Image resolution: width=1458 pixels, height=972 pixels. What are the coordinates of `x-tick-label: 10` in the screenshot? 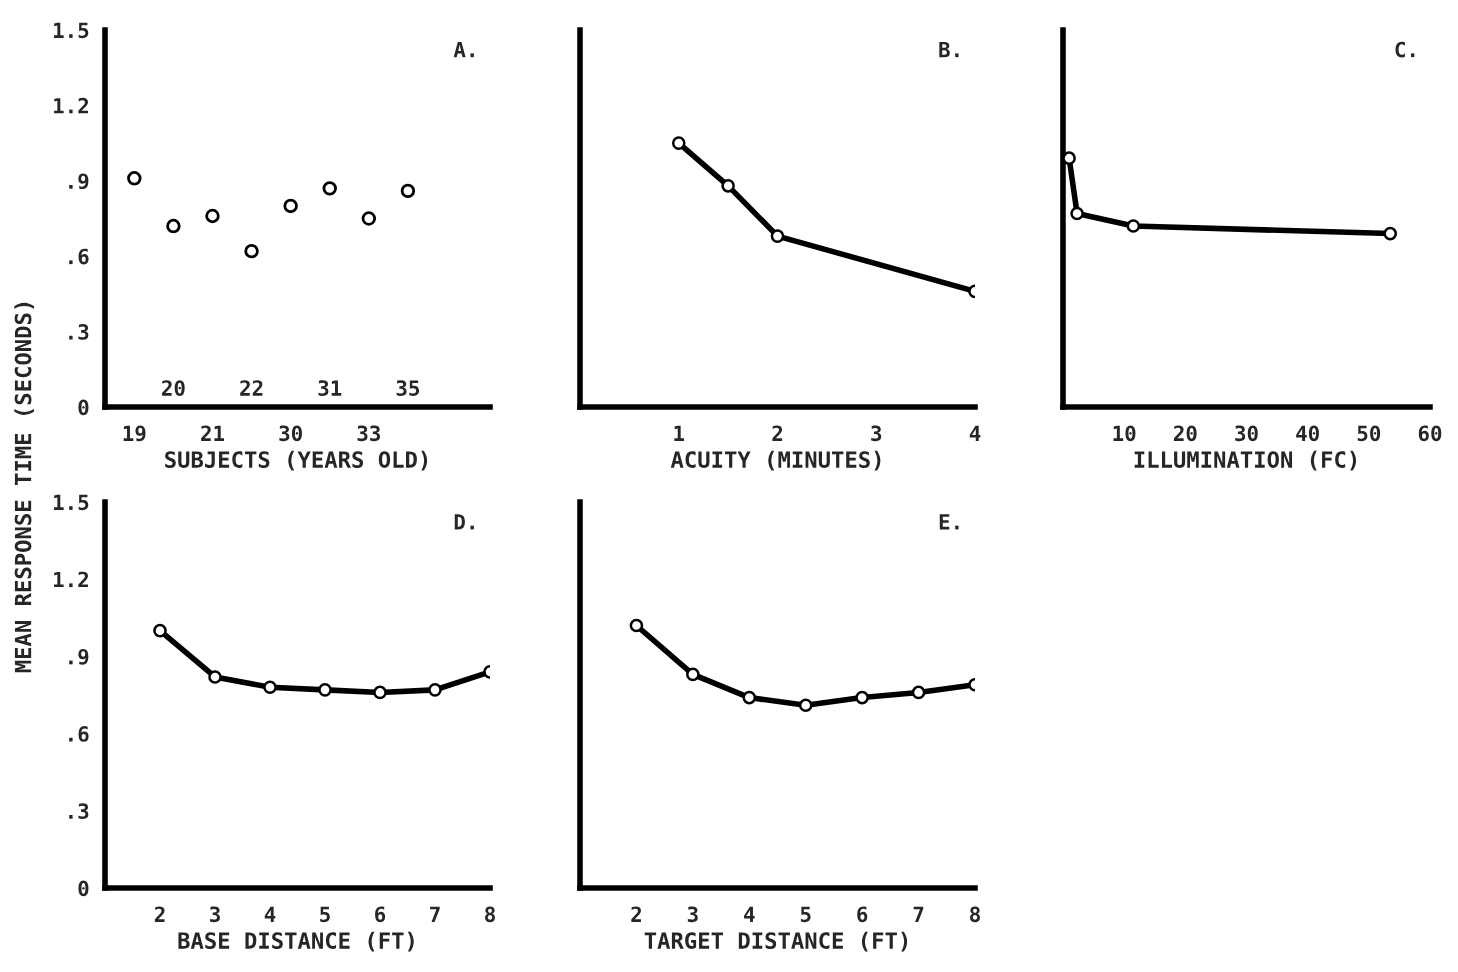 It's located at (1124, 433).